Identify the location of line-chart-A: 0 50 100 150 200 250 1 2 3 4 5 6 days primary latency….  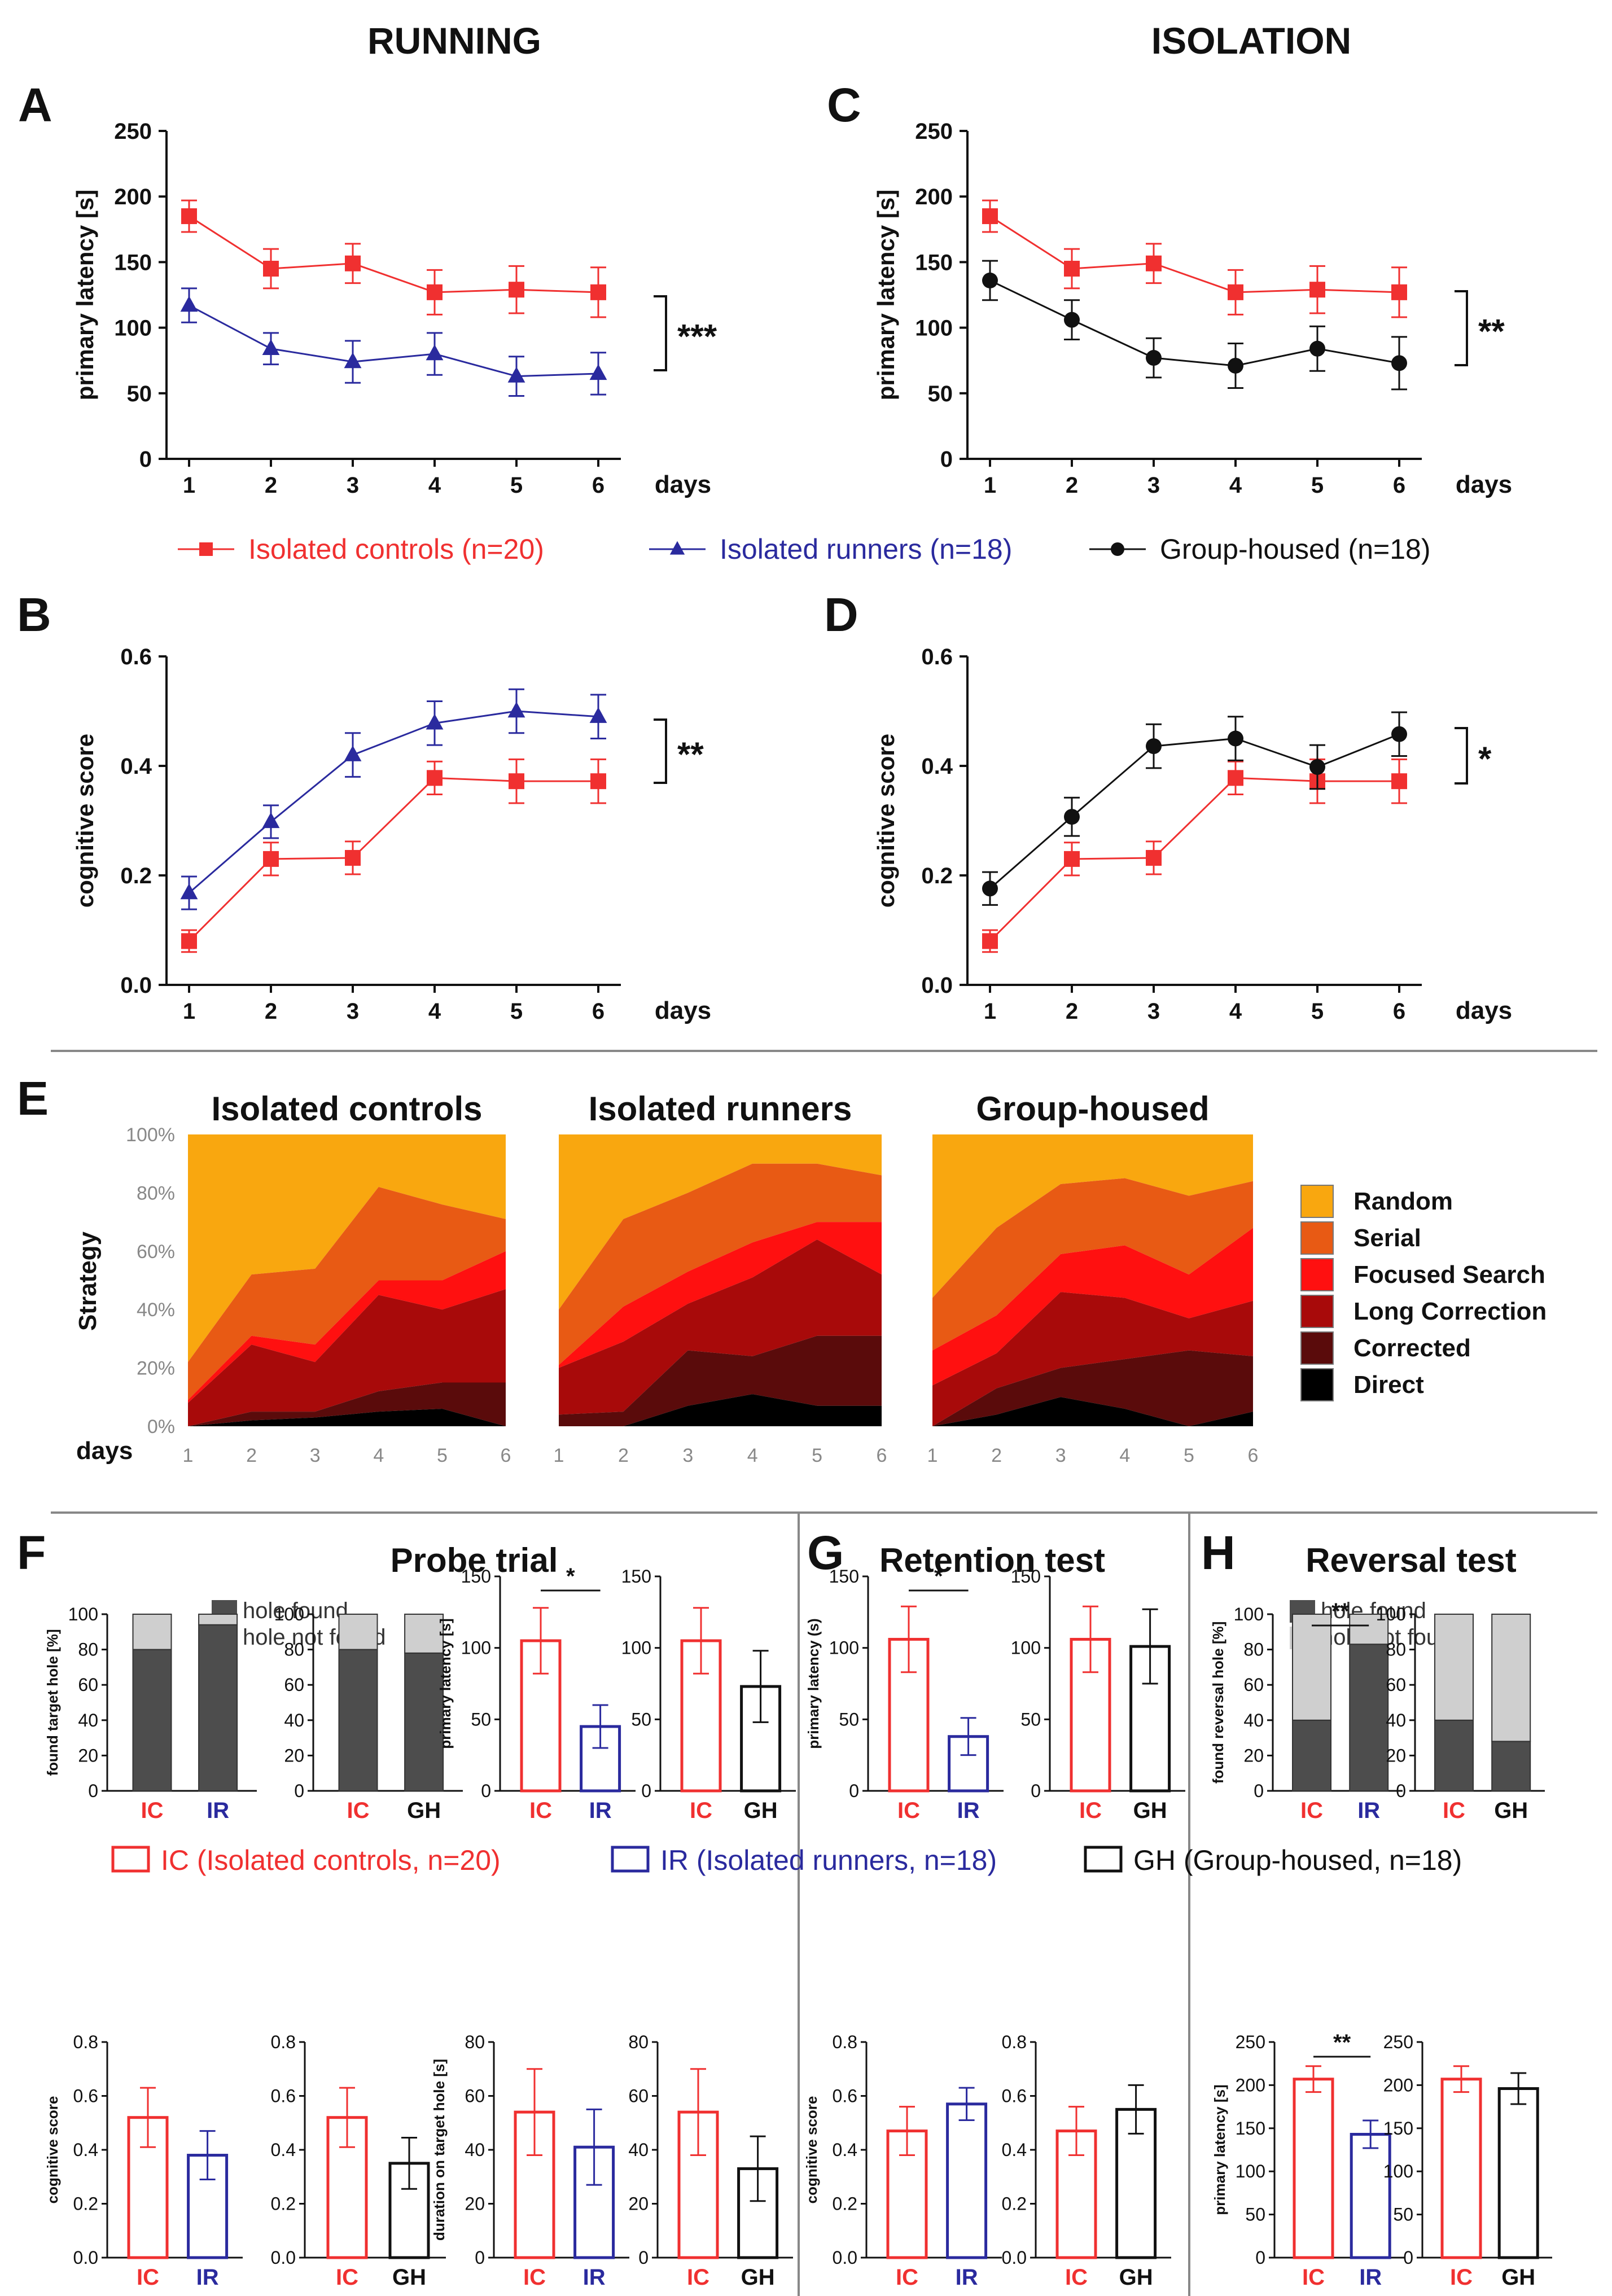
(394, 308).